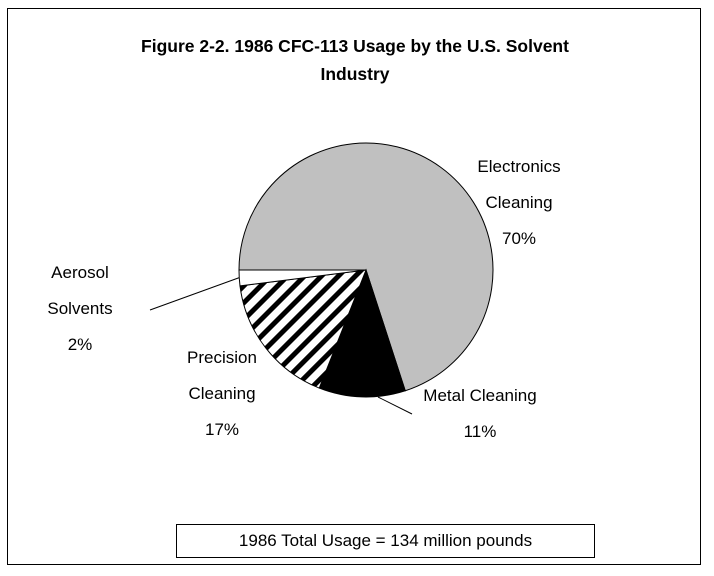 The image size is (714, 576). I want to click on category-label: Aerosol Solvents, so click(80, 290).